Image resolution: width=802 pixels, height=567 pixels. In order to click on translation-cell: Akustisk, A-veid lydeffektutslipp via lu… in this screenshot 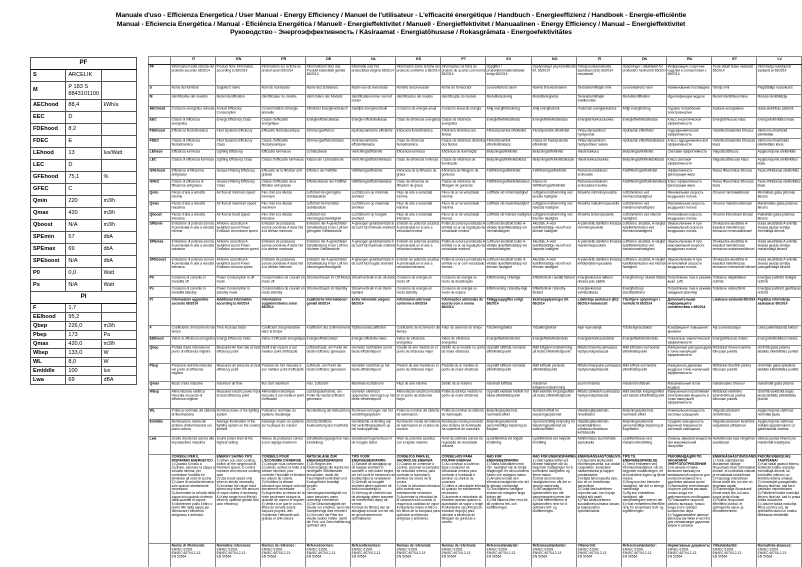, I will do `click(553, 230)`.